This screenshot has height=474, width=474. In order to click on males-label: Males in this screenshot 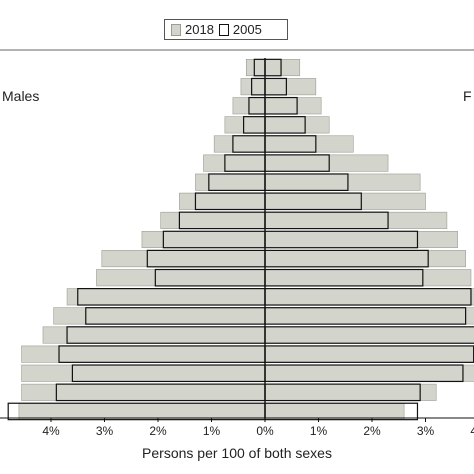, I will do `click(21, 96)`.